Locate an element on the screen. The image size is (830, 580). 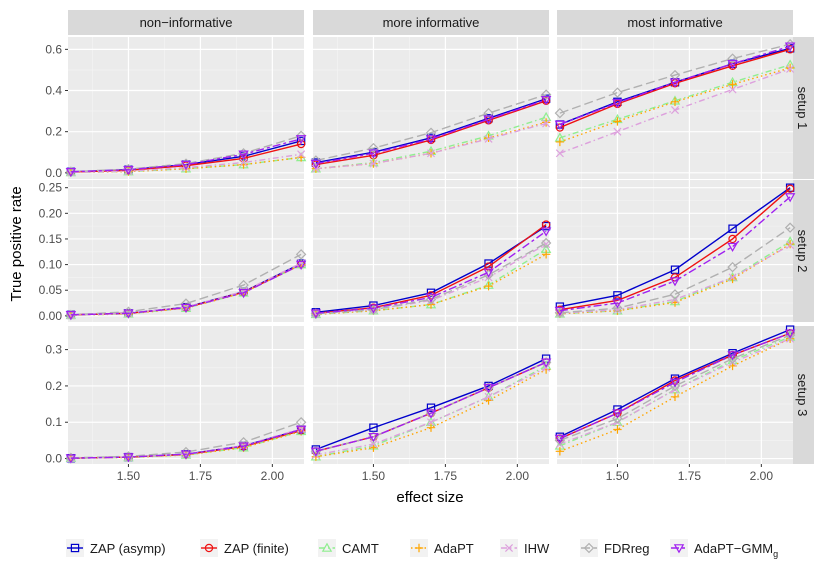
series-line-ihw is located at coordinates (186, 163).